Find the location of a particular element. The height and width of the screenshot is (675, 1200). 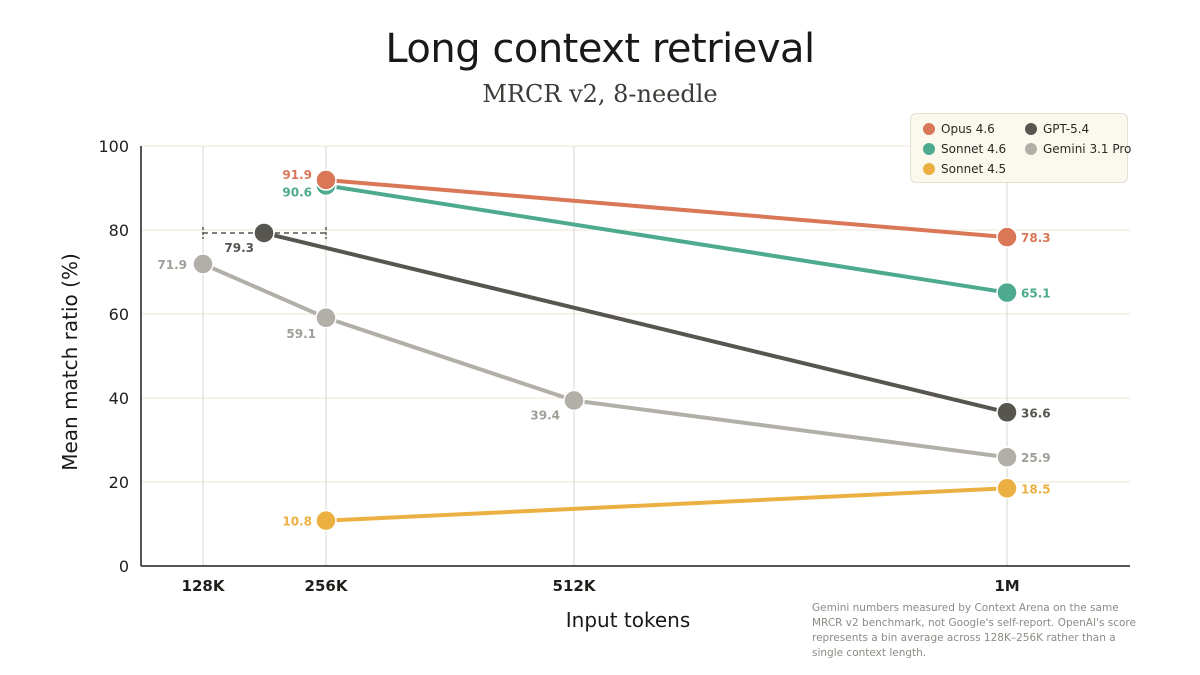

y-tick-label: 80 is located at coordinates (119, 230).